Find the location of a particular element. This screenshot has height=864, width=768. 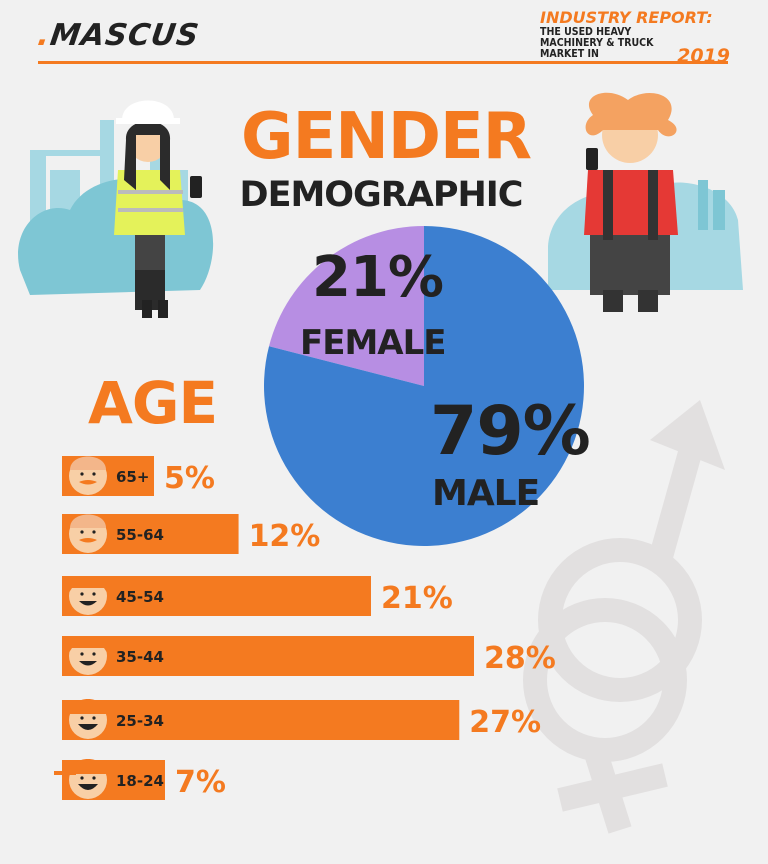

pie-slice-female is located at coordinates (346, 306).